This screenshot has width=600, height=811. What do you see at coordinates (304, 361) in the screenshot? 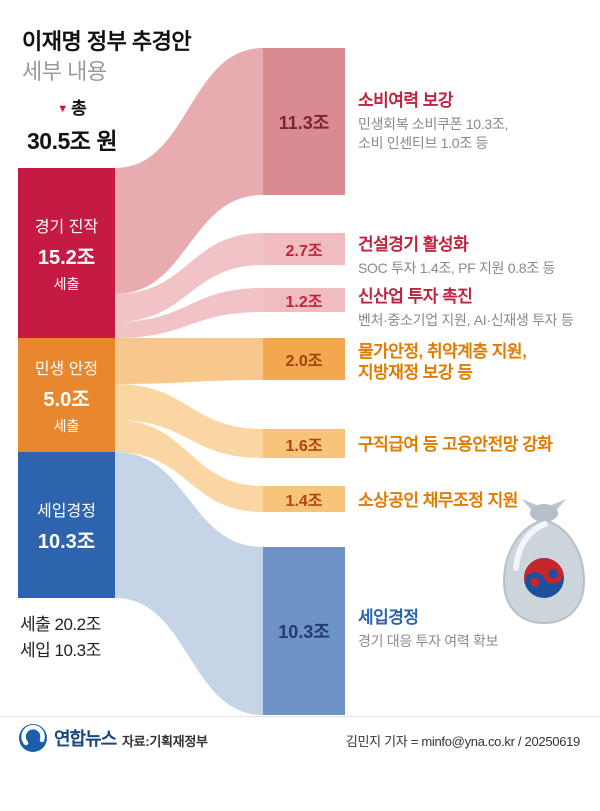
I see `node-value: 2.0조` at bounding box center [304, 361].